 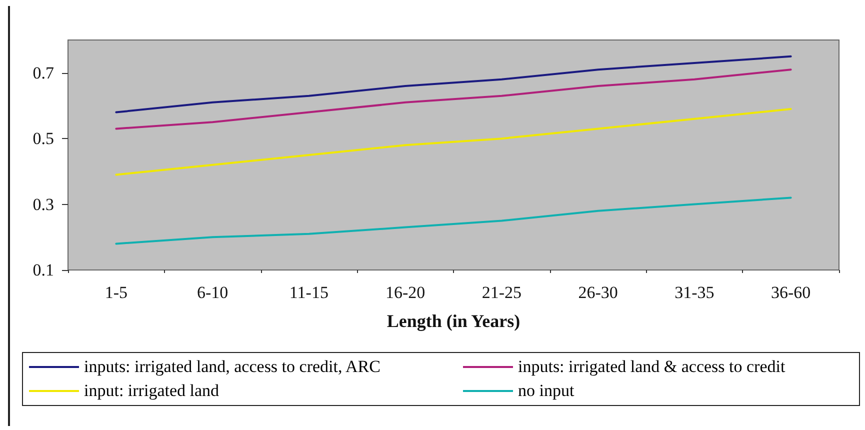 What do you see at coordinates (308, 292) in the screenshot?
I see `x-tick-label: 11-15` at bounding box center [308, 292].